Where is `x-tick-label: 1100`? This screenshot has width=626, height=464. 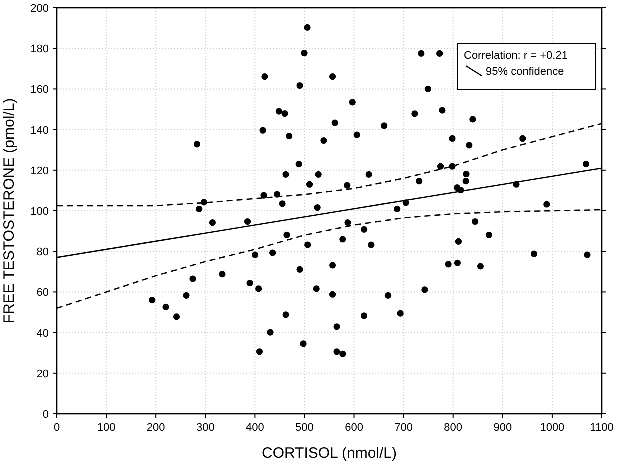
x-tick-label: 1100 is located at coordinates (602, 428).